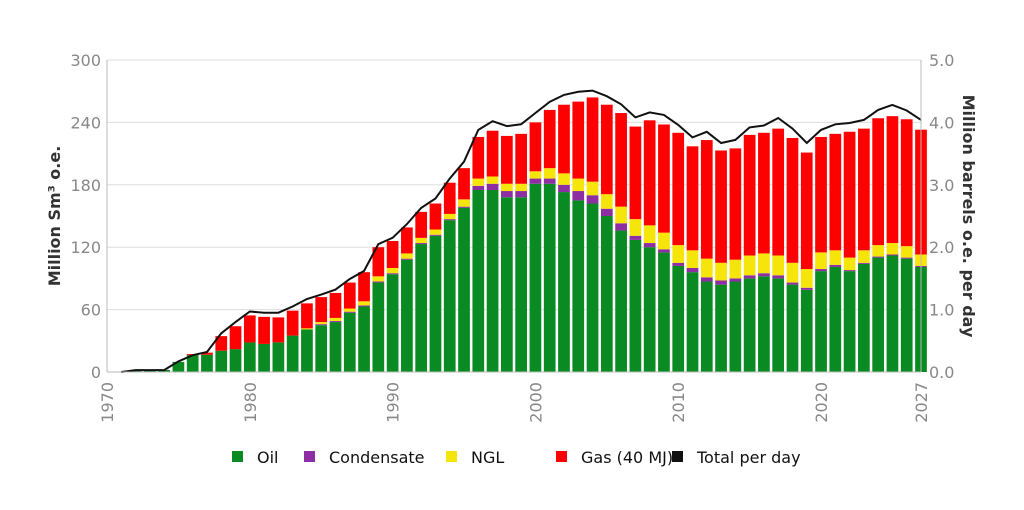 The width and height of the screenshot is (1024, 510). Describe the element at coordinates (749, 265) in the screenshot. I see `bar-ngl-2015` at that location.